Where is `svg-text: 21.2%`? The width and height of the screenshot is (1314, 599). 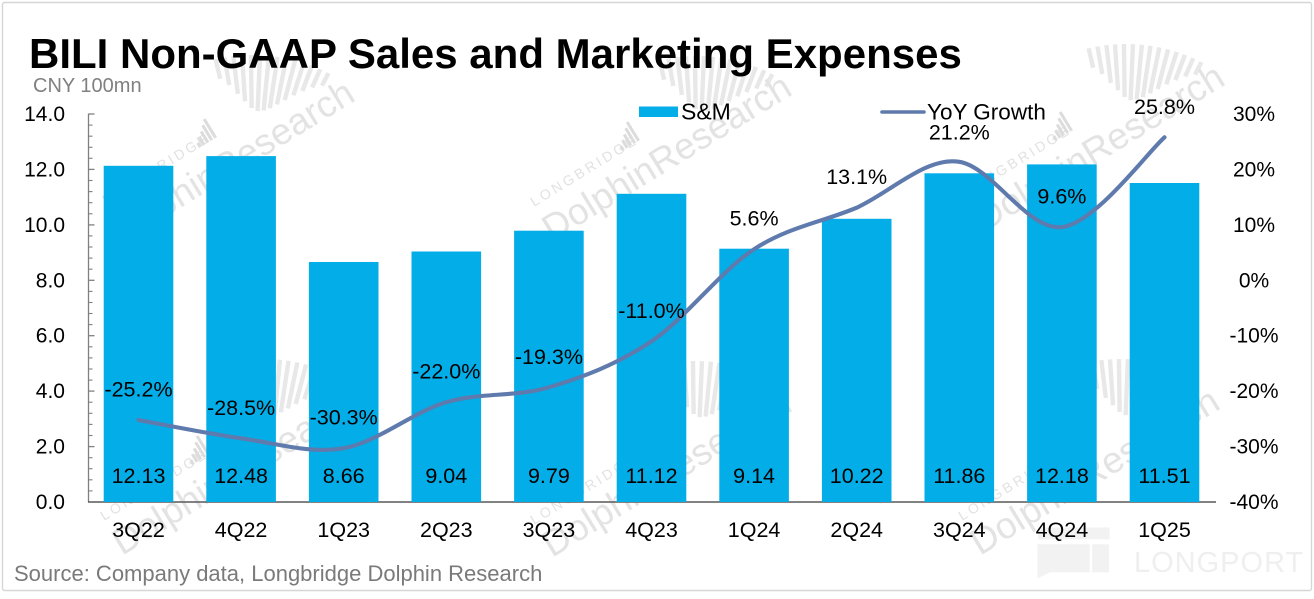 svg-text: 21.2% is located at coordinates (959, 132).